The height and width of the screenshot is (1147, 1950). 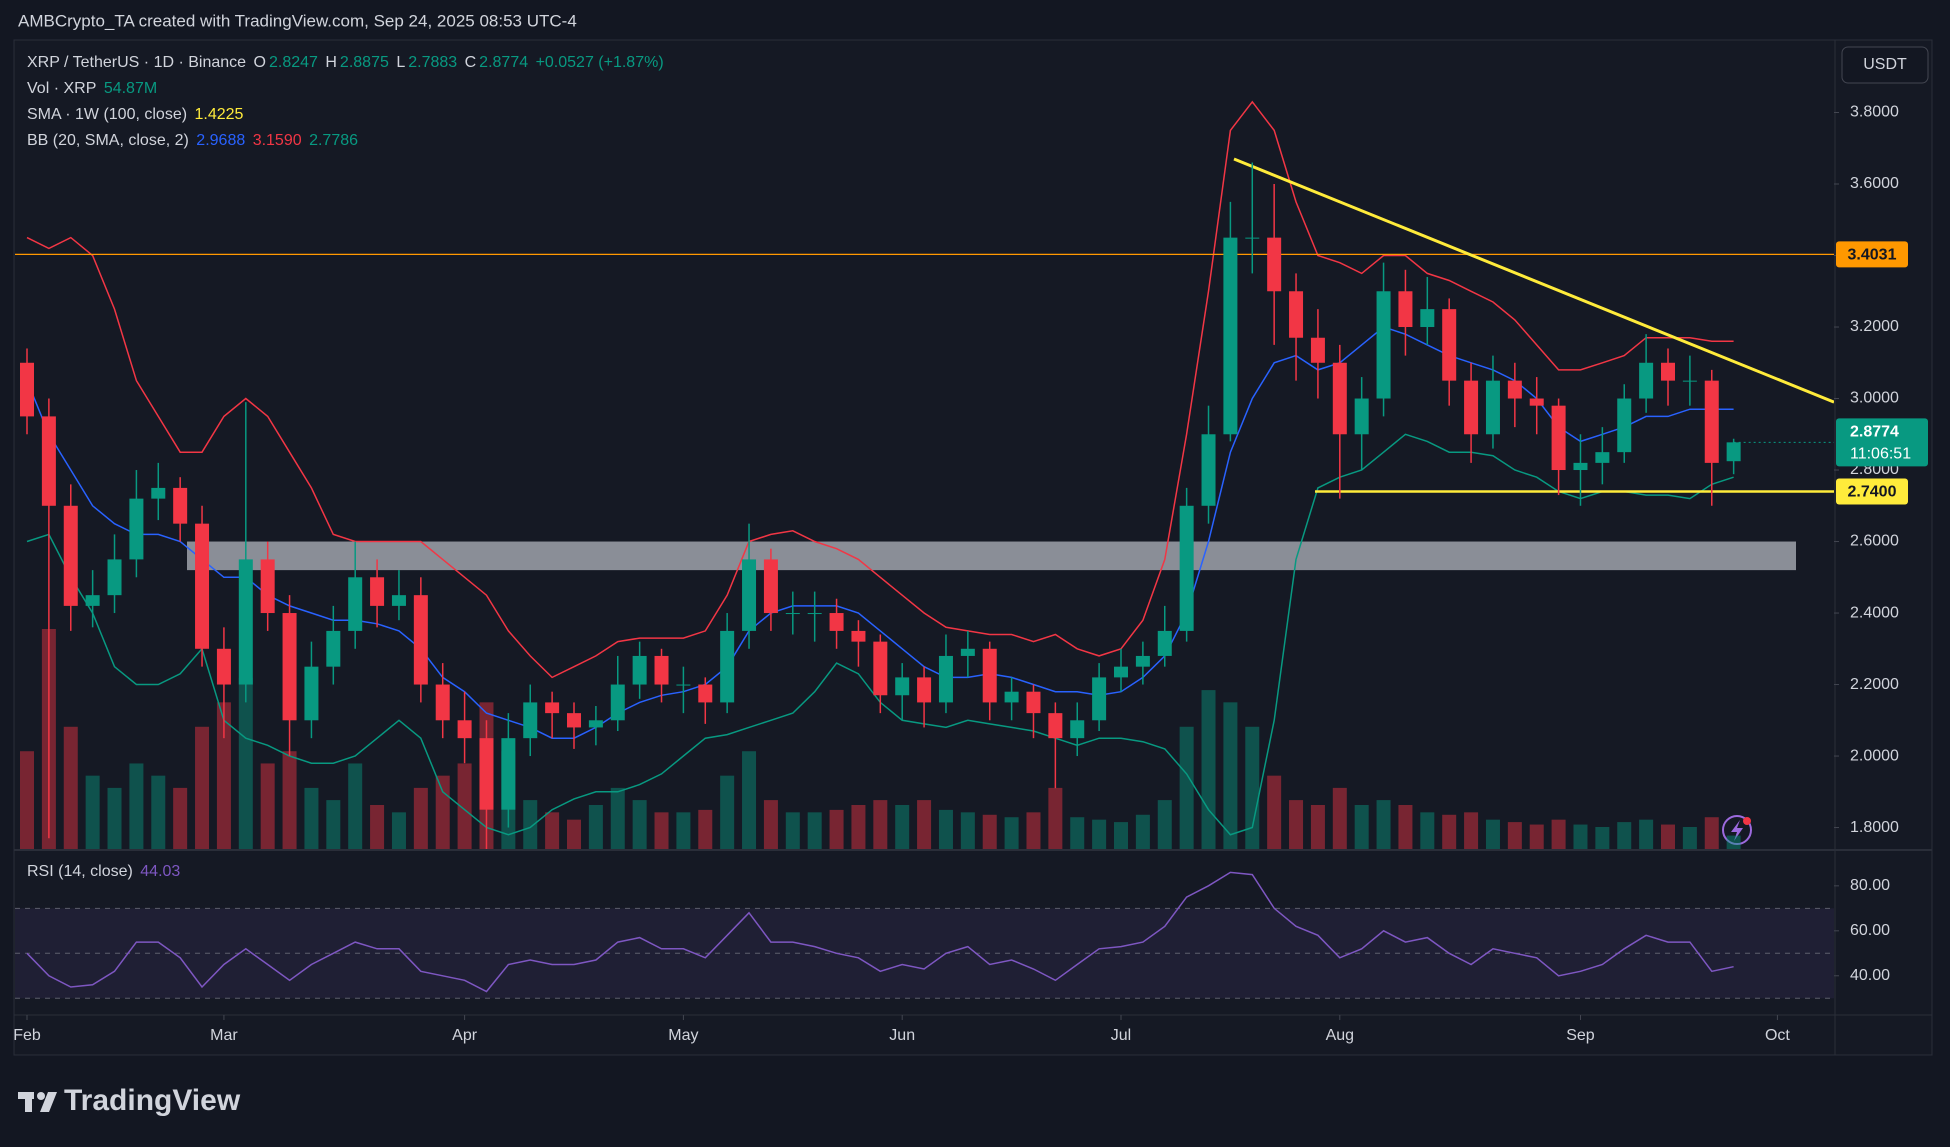 I want to click on ohlc-value: 2.8875, so click(x=364, y=62).